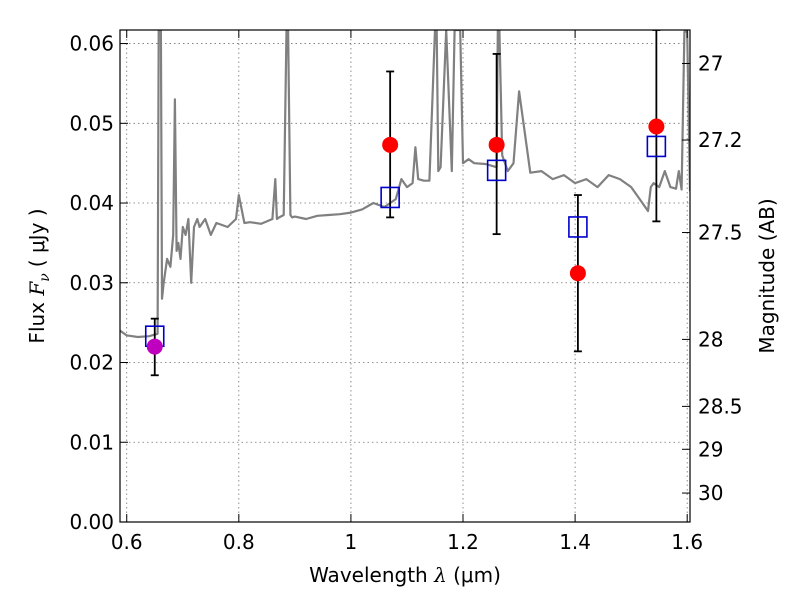 The height and width of the screenshot is (600, 800). Describe the element at coordinates (91, 363) in the screenshot. I see `y-tick-label: 0.02` at that location.